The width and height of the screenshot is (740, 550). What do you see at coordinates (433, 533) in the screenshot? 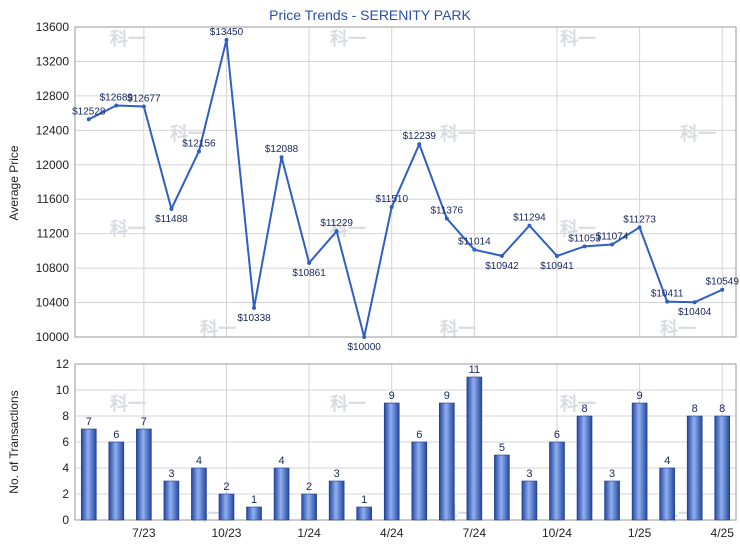
I see `x-tick-labels: 7/23 10/23 1/24 4/24 7/24 10/24 1/25 4/25` at bounding box center [433, 533].